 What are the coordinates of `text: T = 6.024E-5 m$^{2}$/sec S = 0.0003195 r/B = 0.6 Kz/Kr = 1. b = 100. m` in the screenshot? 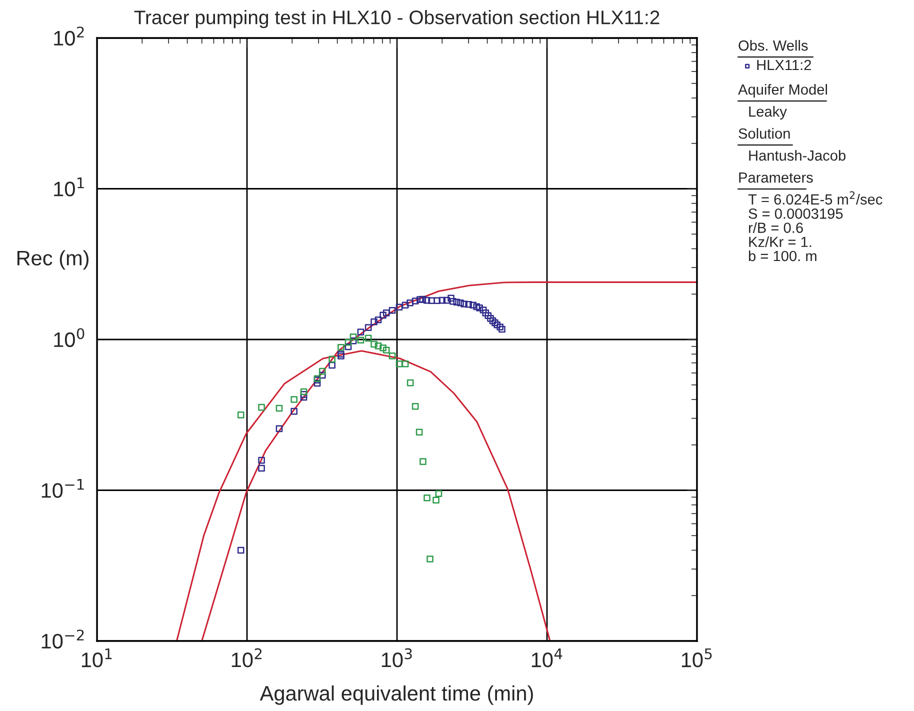 It's located at (815, 226).